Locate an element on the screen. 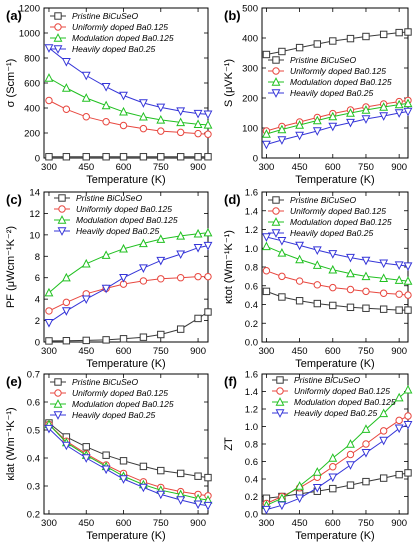 The width and height of the screenshot is (418, 550). y-tick-label: 0.5 is located at coordinates (33, 431).